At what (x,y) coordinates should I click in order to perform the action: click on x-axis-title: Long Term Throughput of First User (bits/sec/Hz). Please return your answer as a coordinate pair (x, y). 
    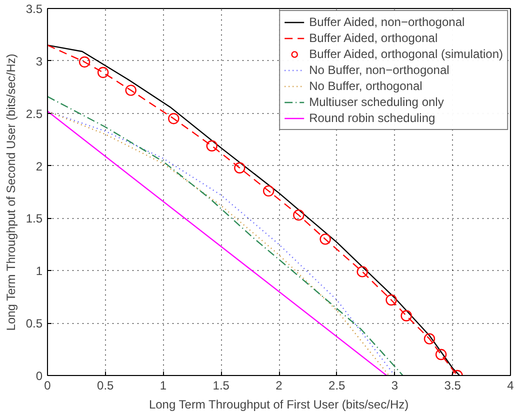
    Looking at the image, I should click on (278, 405).